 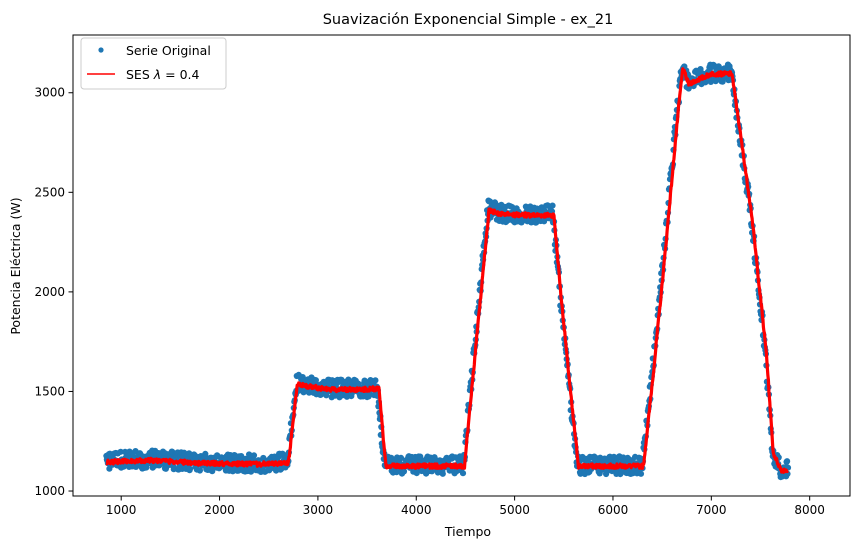 I want to click on legend-label-original: Serie Original, so click(x=168, y=50).